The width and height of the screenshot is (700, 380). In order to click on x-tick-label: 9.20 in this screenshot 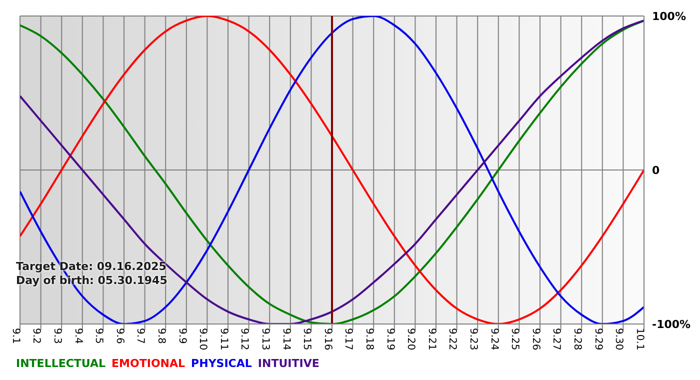, I will do `click(410, 339)`.